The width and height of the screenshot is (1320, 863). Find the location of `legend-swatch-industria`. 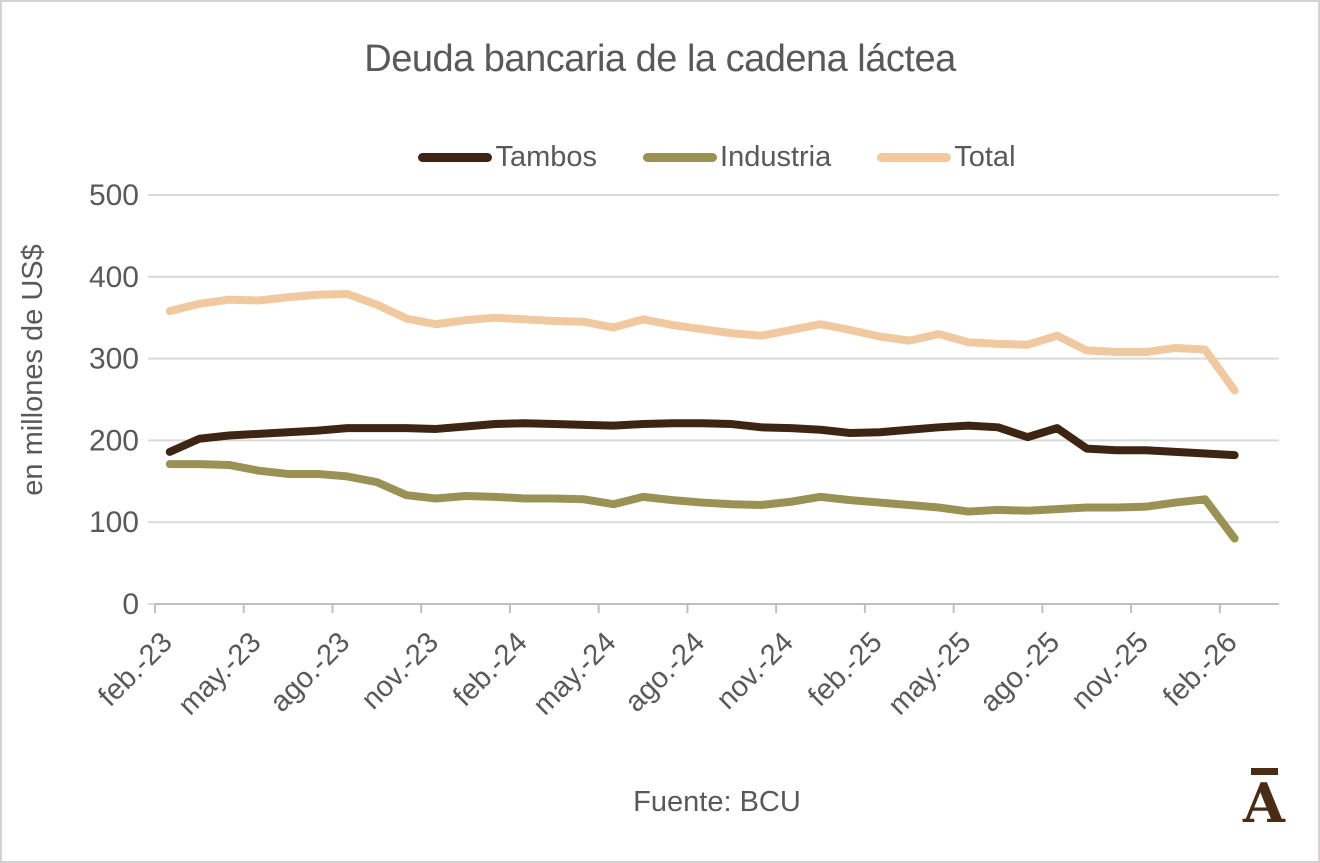

legend-swatch-industria is located at coordinates (680, 157).